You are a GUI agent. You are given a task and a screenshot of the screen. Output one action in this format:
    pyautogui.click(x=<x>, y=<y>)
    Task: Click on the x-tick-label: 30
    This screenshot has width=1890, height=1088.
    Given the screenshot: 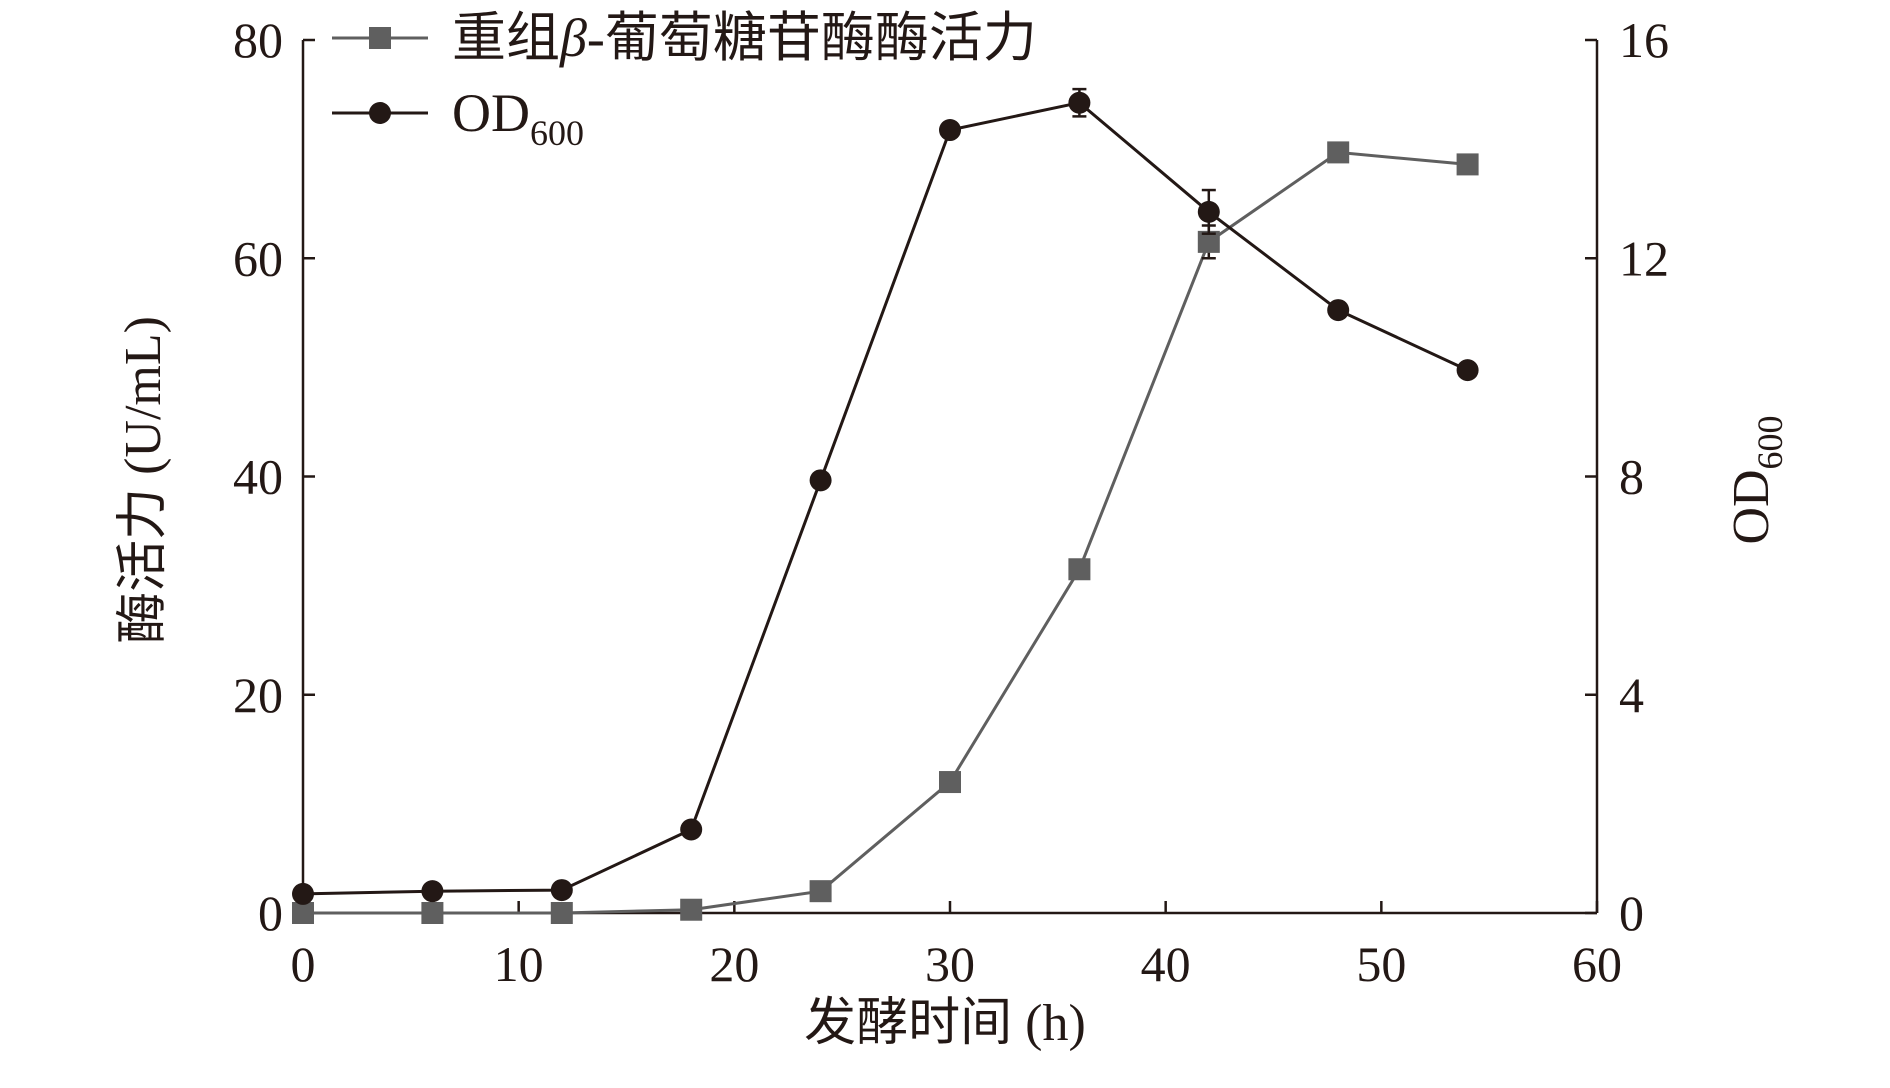 What is the action you would take?
    pyautogui.click(x=950, y=964)
    